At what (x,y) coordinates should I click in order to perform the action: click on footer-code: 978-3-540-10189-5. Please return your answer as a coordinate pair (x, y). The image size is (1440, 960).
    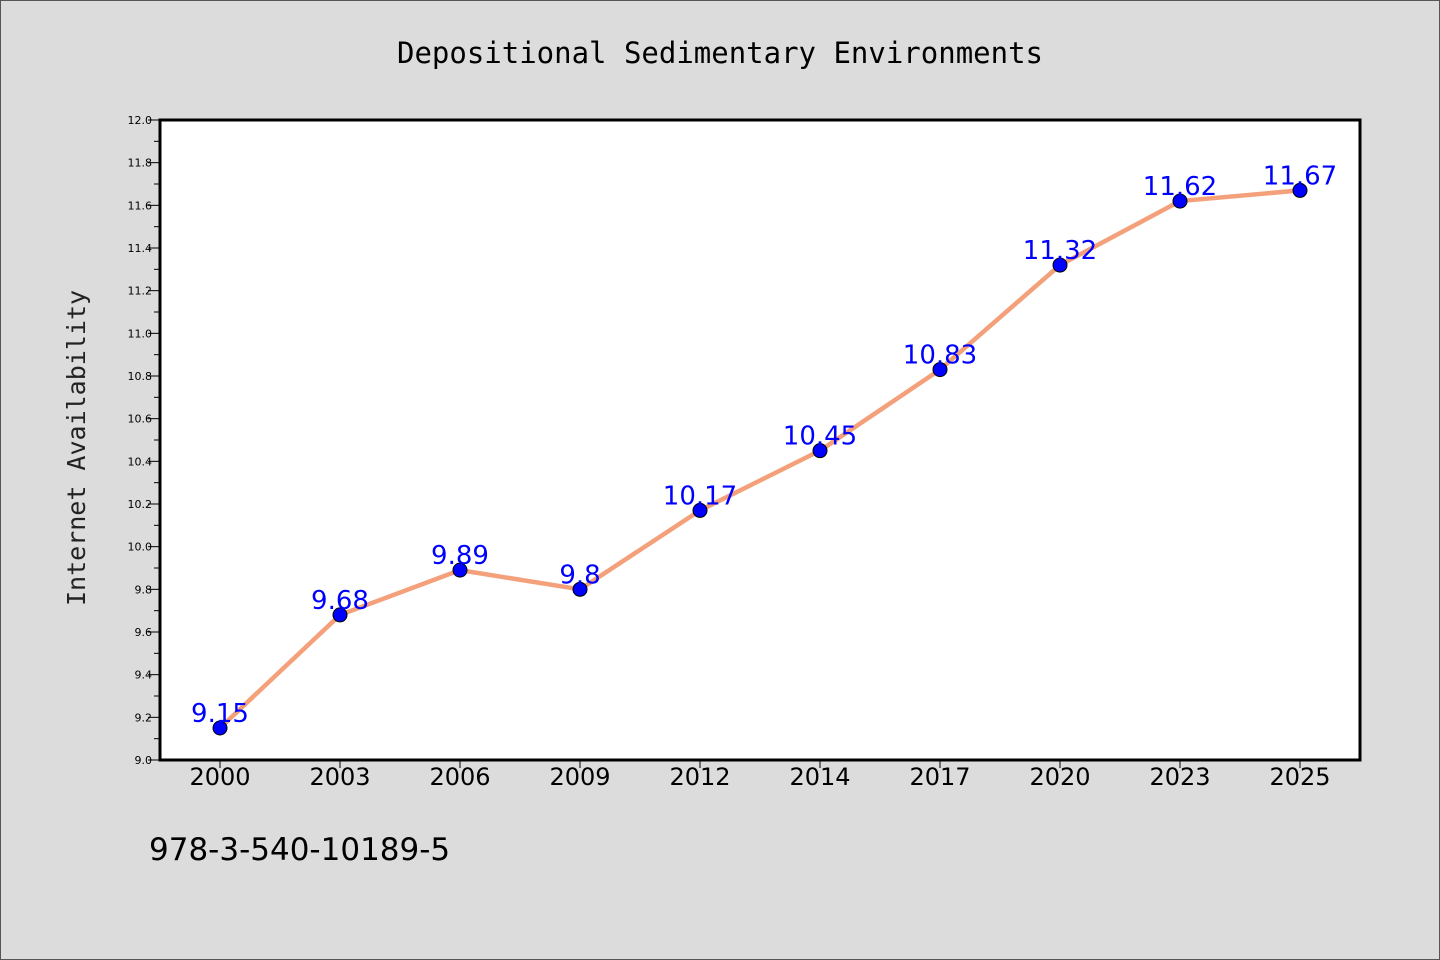
    Looking at the image, I should click on (300, 850).